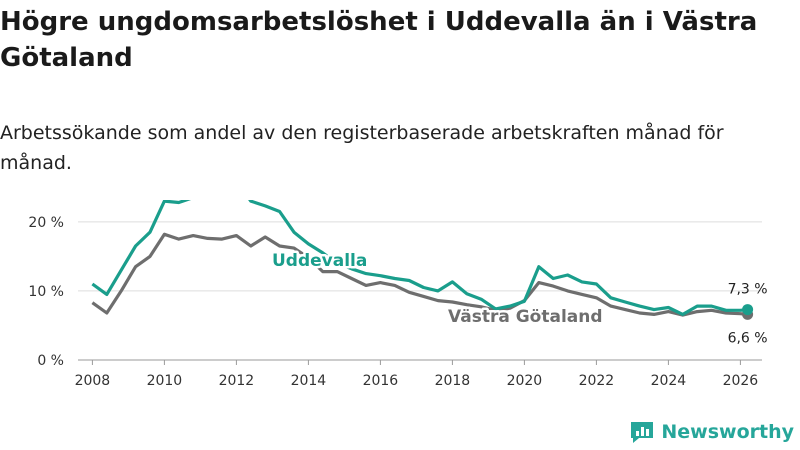 This screenshot has width=800, height=450. Describe the element at coordinates (741, 381) in the screenshot. I see `x-tick-label: 2026` at that location.